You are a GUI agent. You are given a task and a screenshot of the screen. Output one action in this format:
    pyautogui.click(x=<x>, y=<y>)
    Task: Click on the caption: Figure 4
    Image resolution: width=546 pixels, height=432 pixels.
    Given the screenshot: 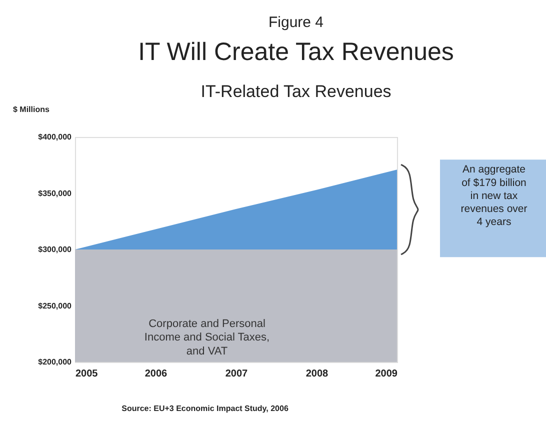 What is the action you would take?
    pyautogui.click(x=296, y=22)
    